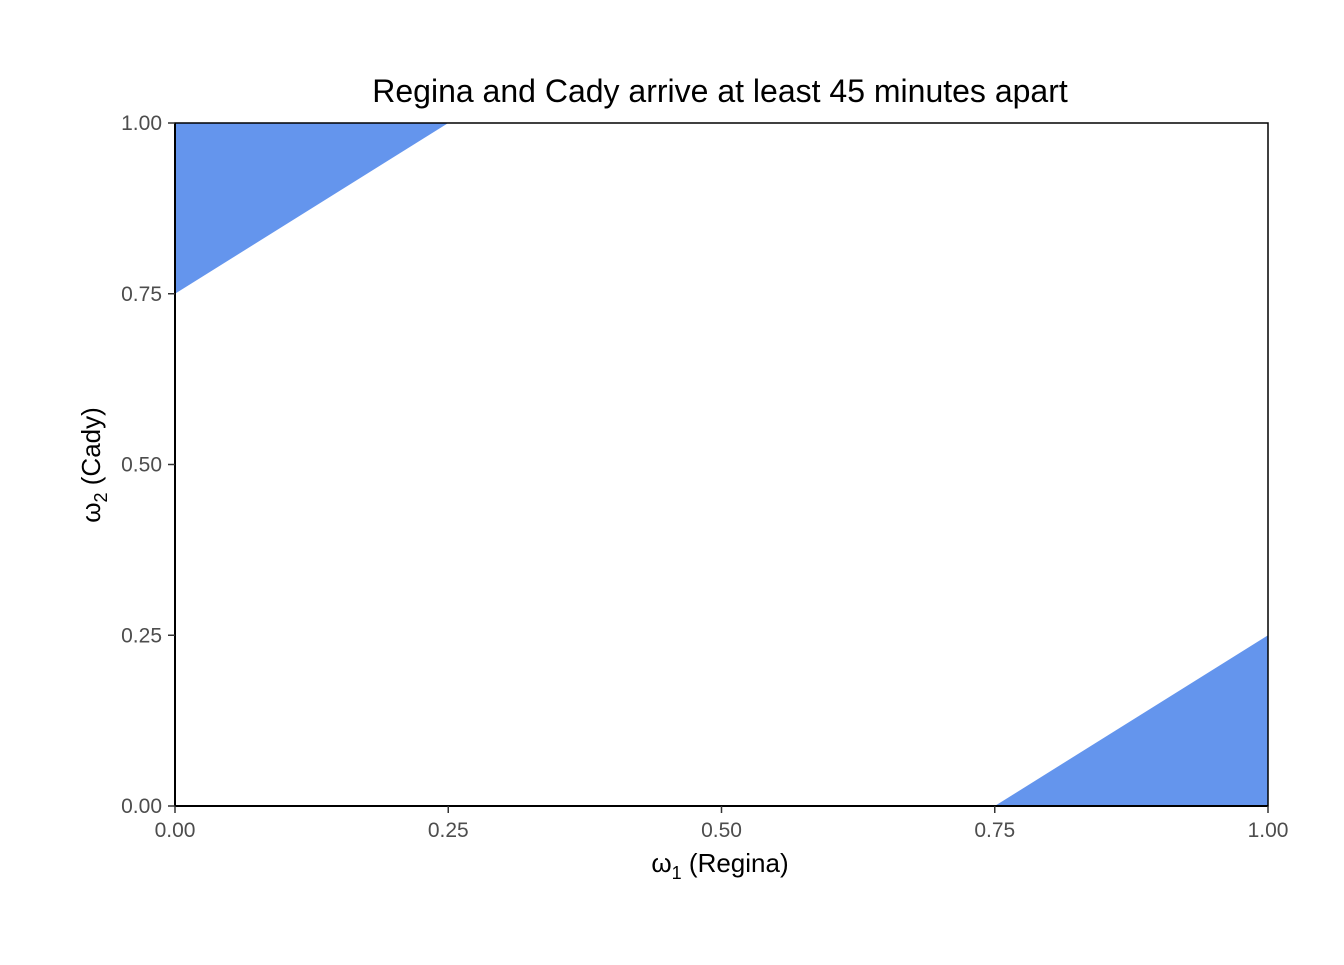 The image size is (1344, 965). I want to click on y-axis-label-subscript: 2, so click(101, 497).